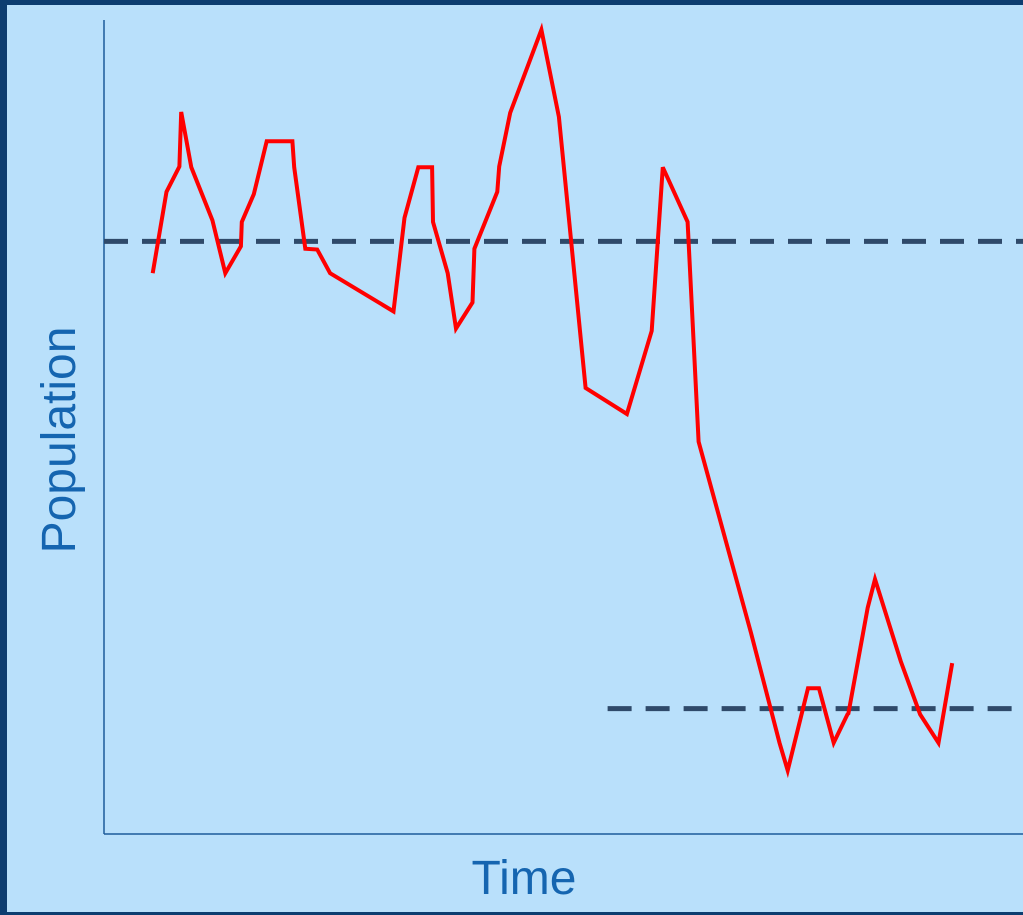 This screenshot has height=915, width=1023. I want to click on x-axis-label: Time, so click(524, 878).